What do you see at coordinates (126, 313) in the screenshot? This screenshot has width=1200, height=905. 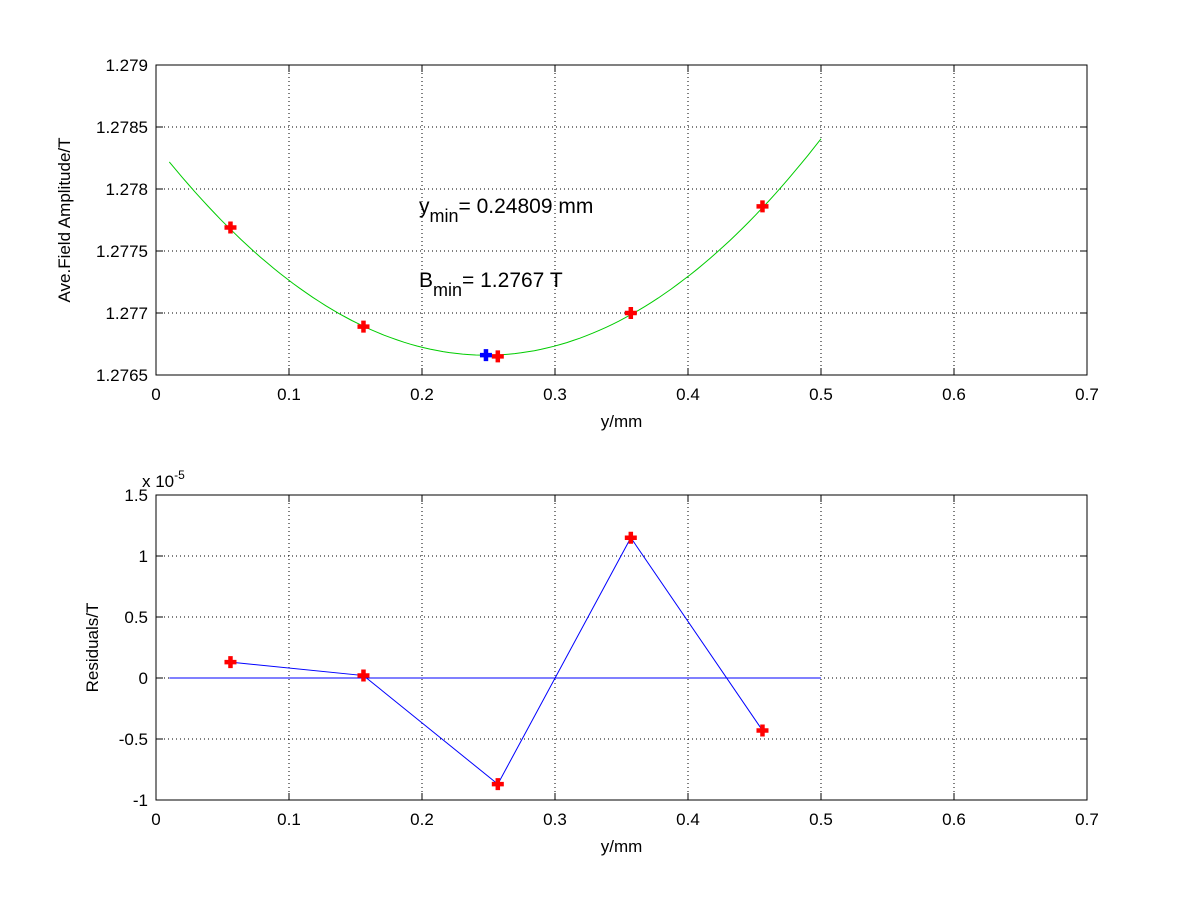 I see `y-tick-label: 1.277` at bounding box center [126, 313].